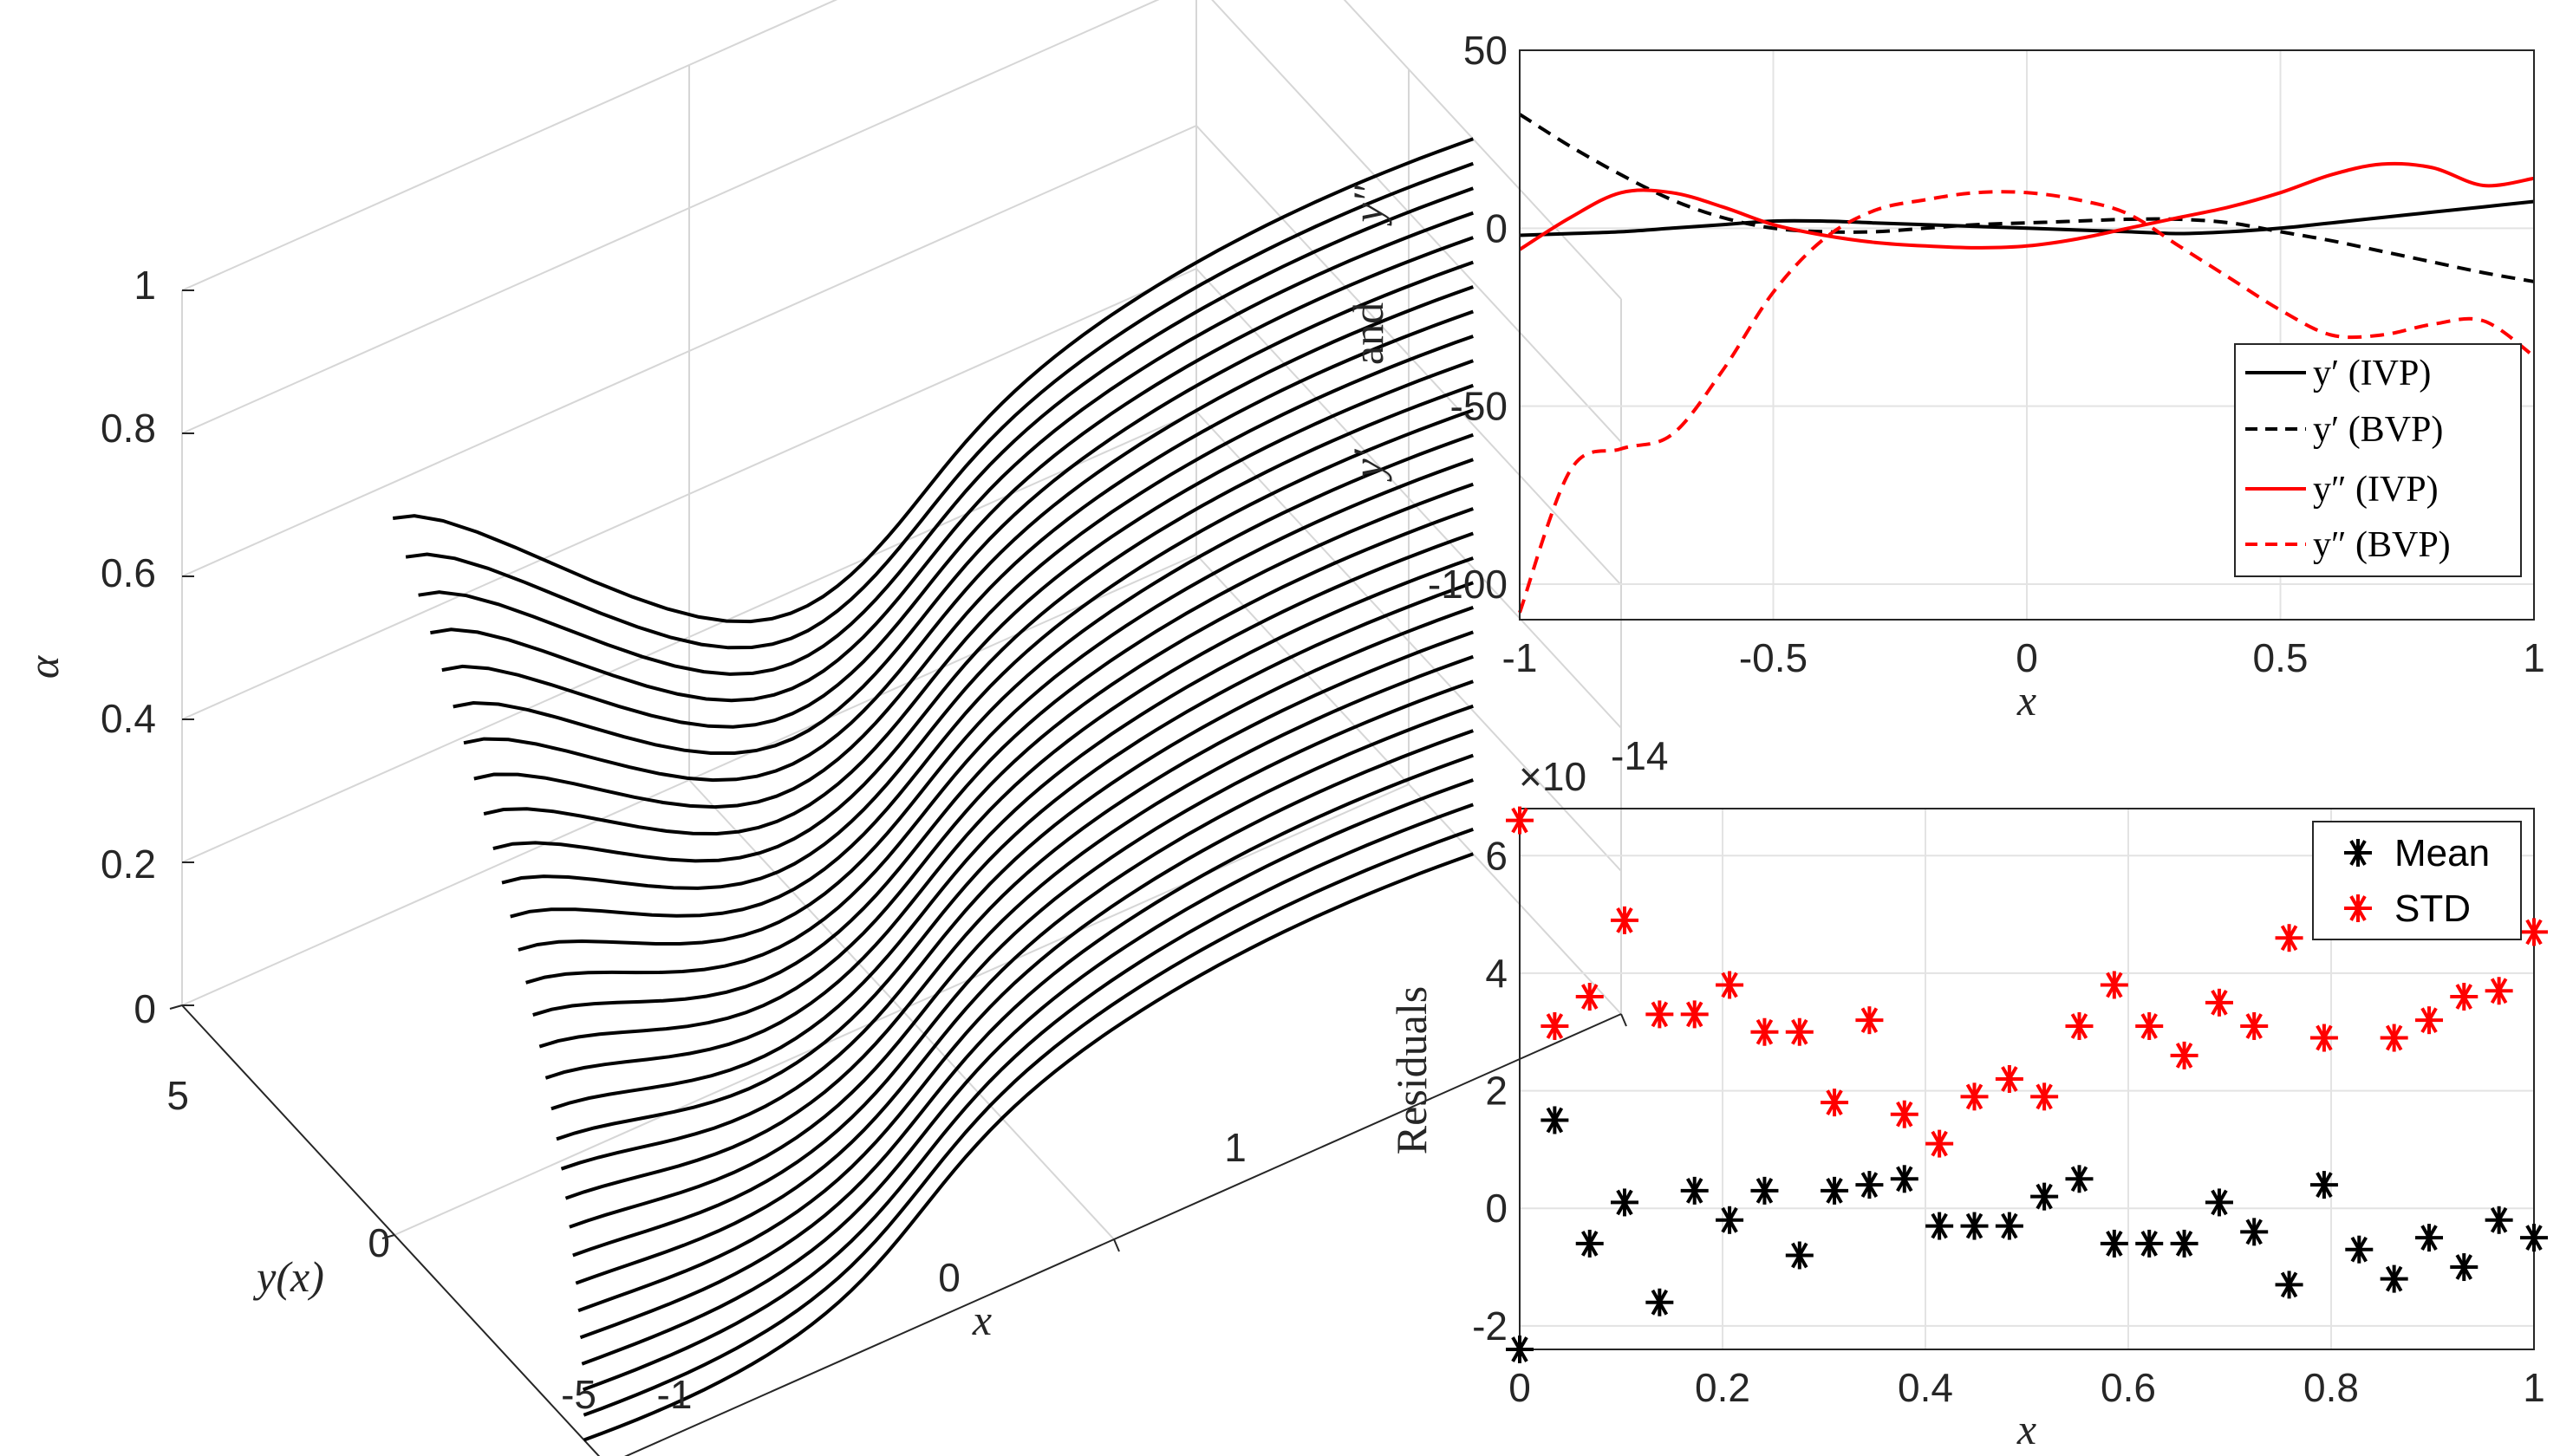  I want to click on x-tick: 0.8, so click(2331, 1387).